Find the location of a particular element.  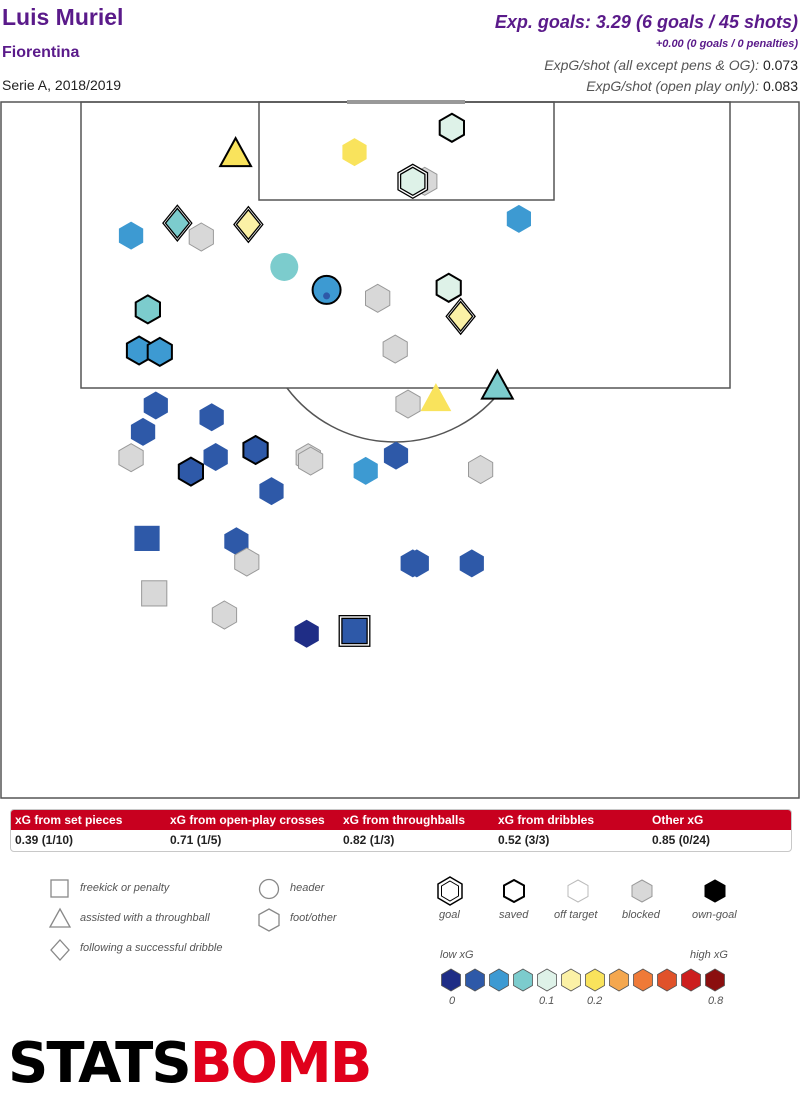

scale-tick-0: 0 is located at coordinates (452, 1001).